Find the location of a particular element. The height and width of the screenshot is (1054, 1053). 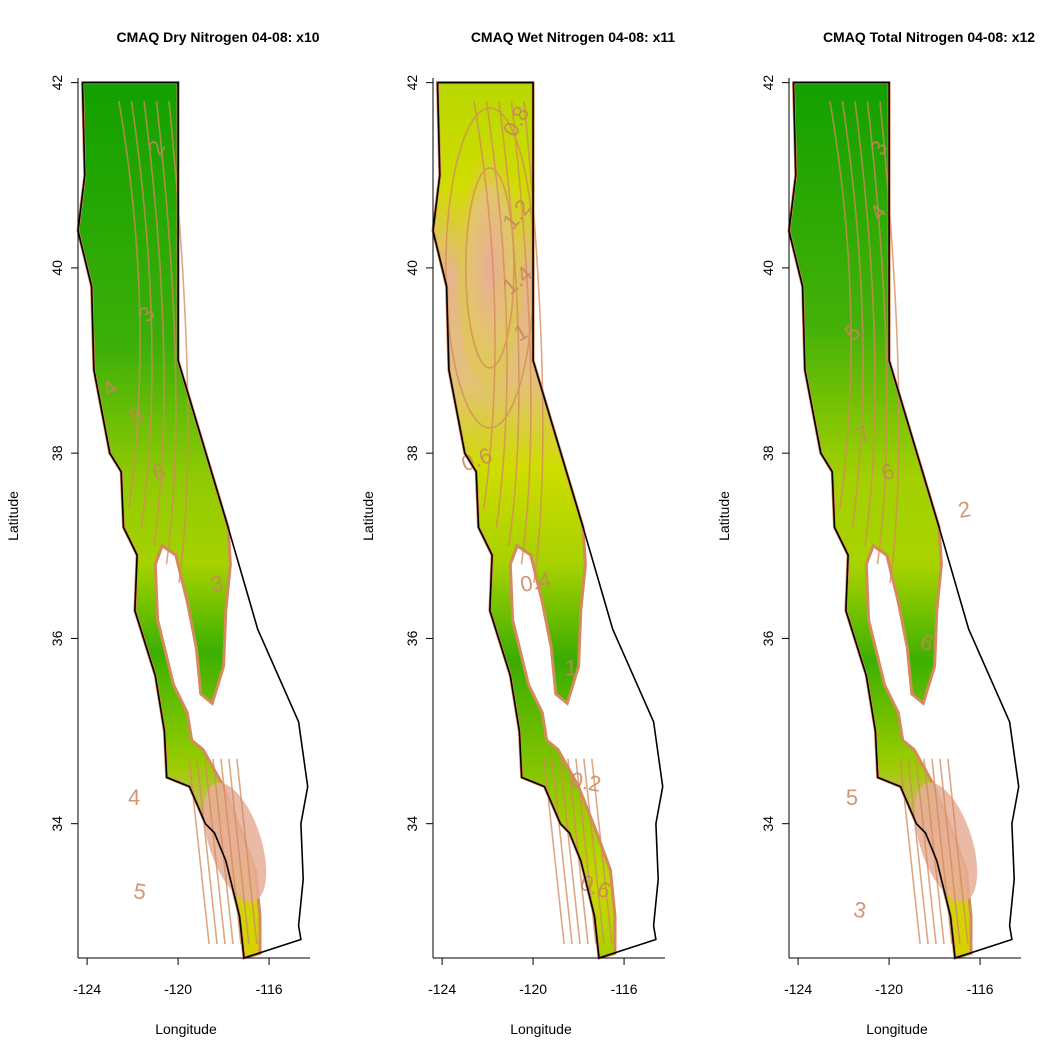

contour-label: 0.2 is located at coordinates (586, 782).